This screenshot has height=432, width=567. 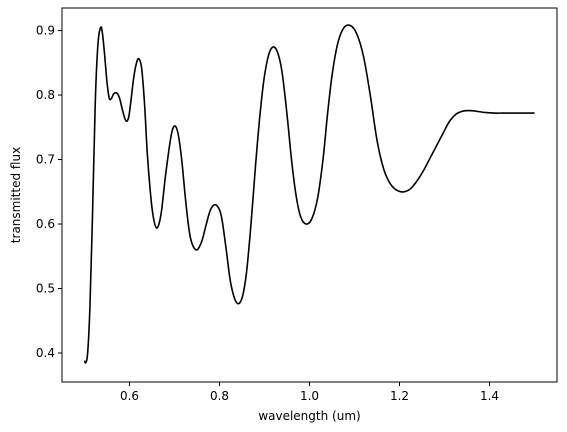 I want to click on x-tick-label: 0.6, so click(x=129, y=396).